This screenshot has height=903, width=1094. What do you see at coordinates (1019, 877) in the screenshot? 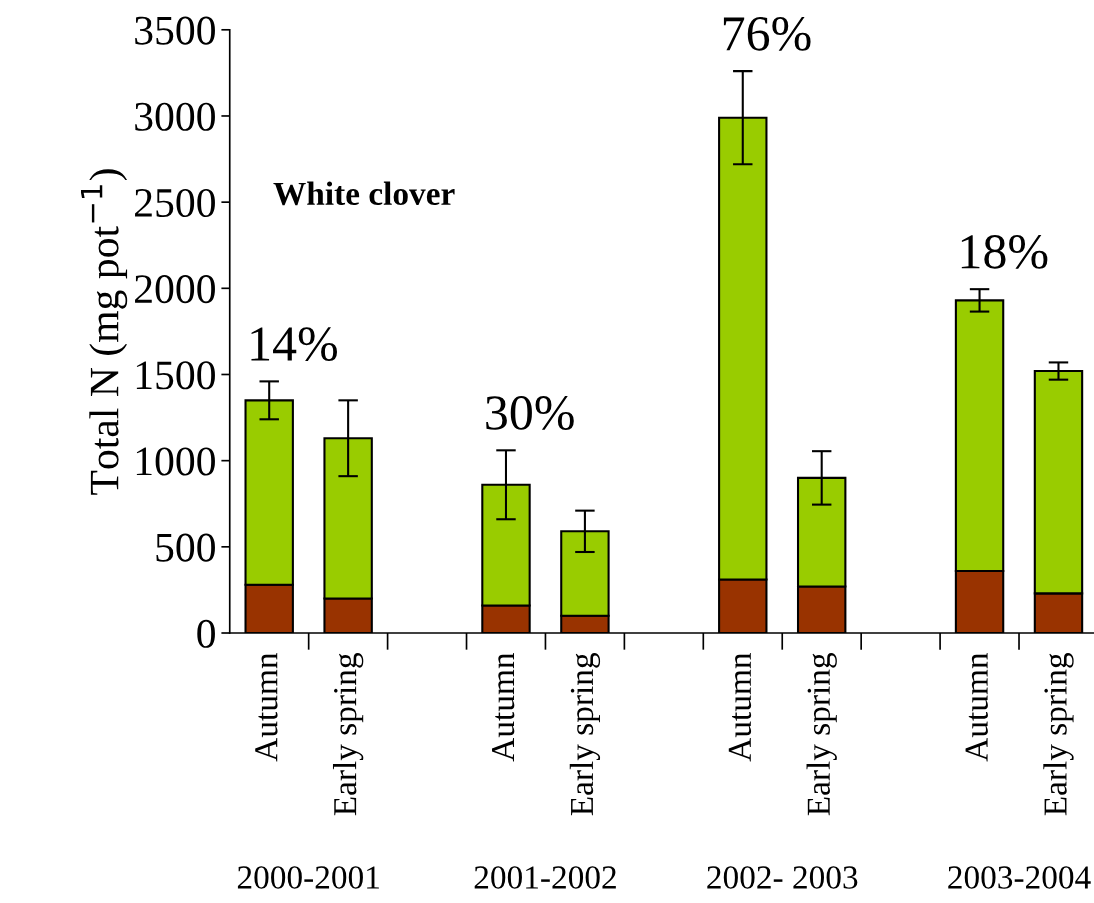
I see `text: 2003-2004` at bounding box center [1019, 877].